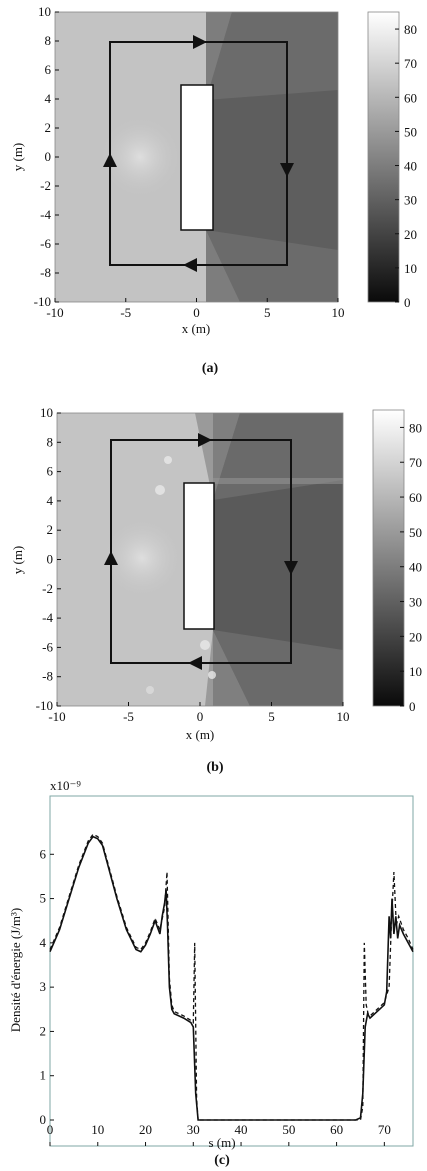  I want to click on heatmap-b-xlabel: x (m), so click(200, 734).